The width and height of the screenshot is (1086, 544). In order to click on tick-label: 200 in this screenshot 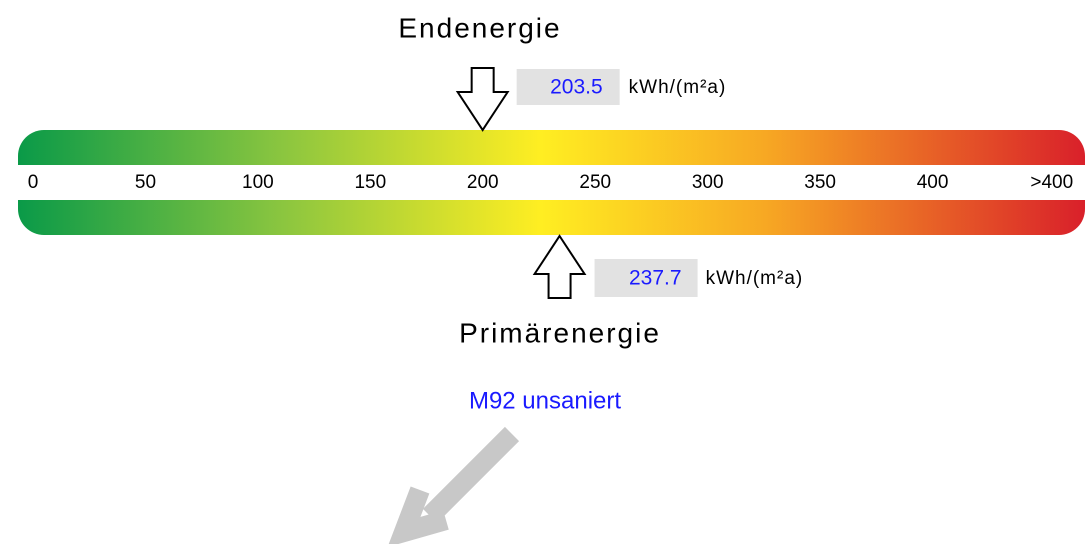, I will do `click(483, 182)`.